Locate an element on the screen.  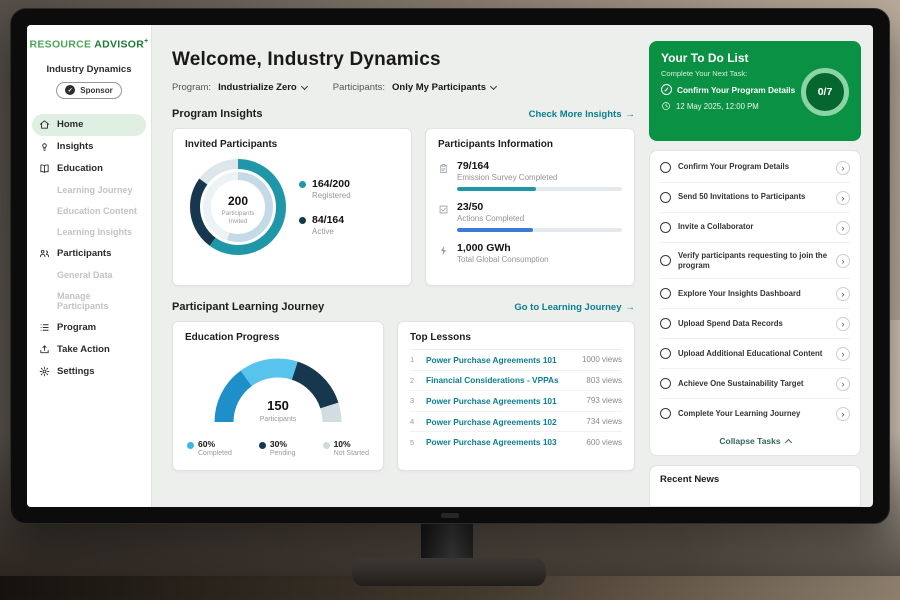
todo-task: Achieve One Sustainability Target › is located at coordinates (755, 384).